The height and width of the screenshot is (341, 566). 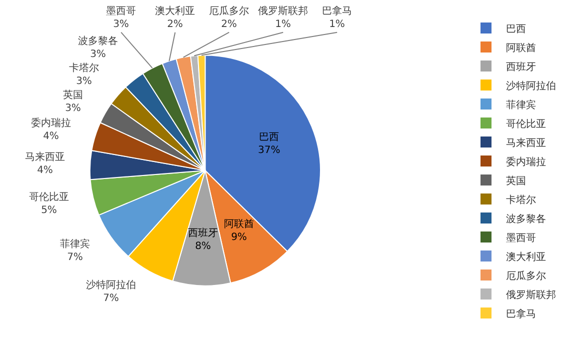 What do you see at coordinates (111, 285) in the screenshot?
I see `slice-label: 沙特阿拉伯` at bounding box center [111, 285].